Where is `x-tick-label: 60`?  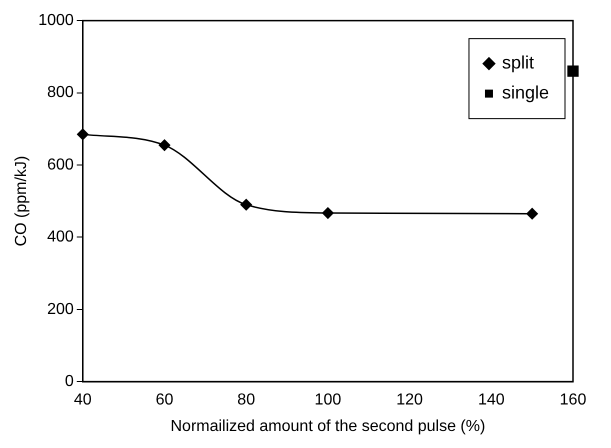
x-tick-label: 60 is located at coordinates (165, 400).